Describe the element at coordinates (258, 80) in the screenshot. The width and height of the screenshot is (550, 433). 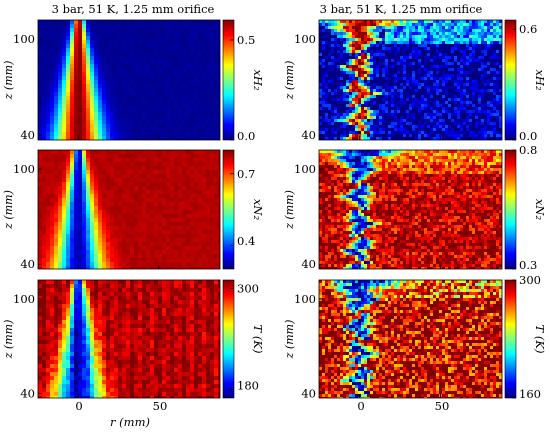
I see `xh2-mean-cbar-label: xH₂` at that location.